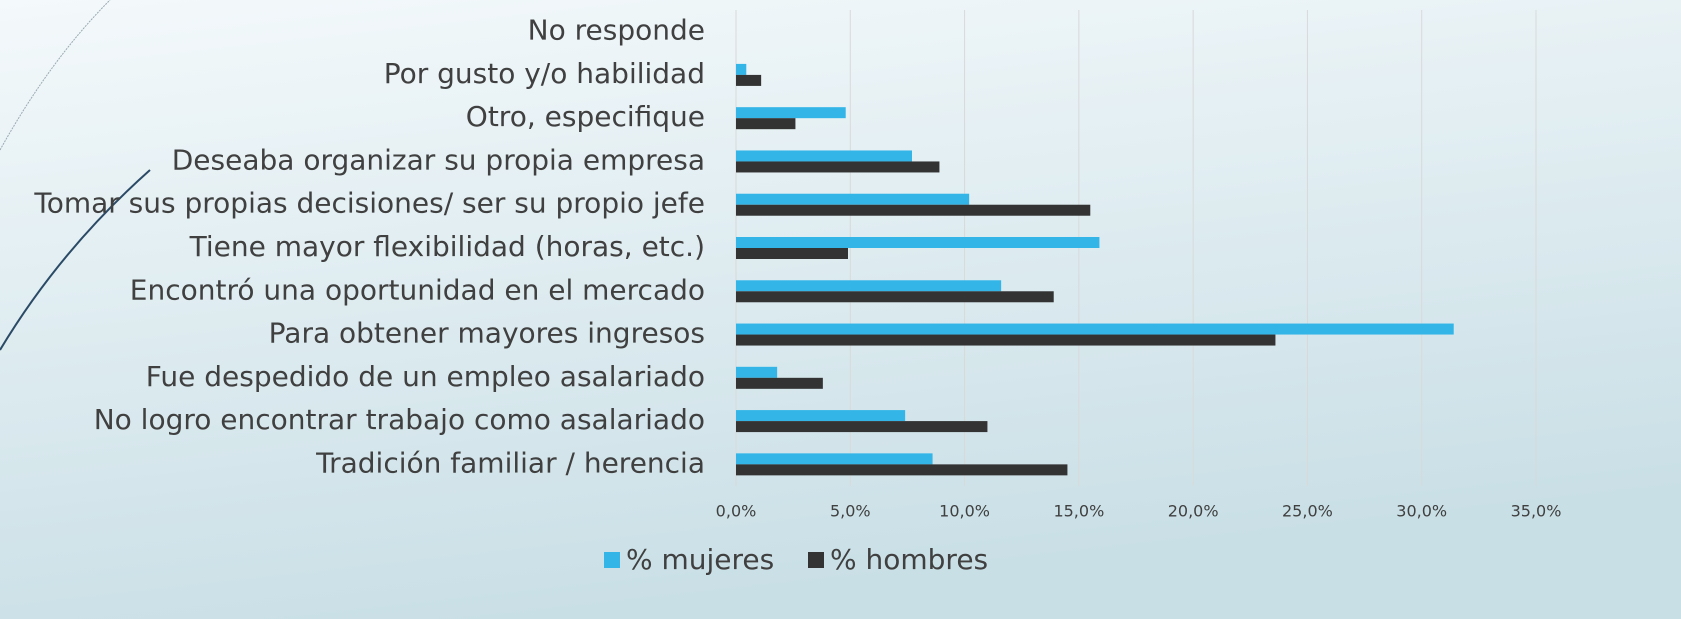 This screenshot has height=619, width=1681. What do you see at coordinates (55, 75) in the screenshot?
I see `decor-line` at bounding box center [55, 75].